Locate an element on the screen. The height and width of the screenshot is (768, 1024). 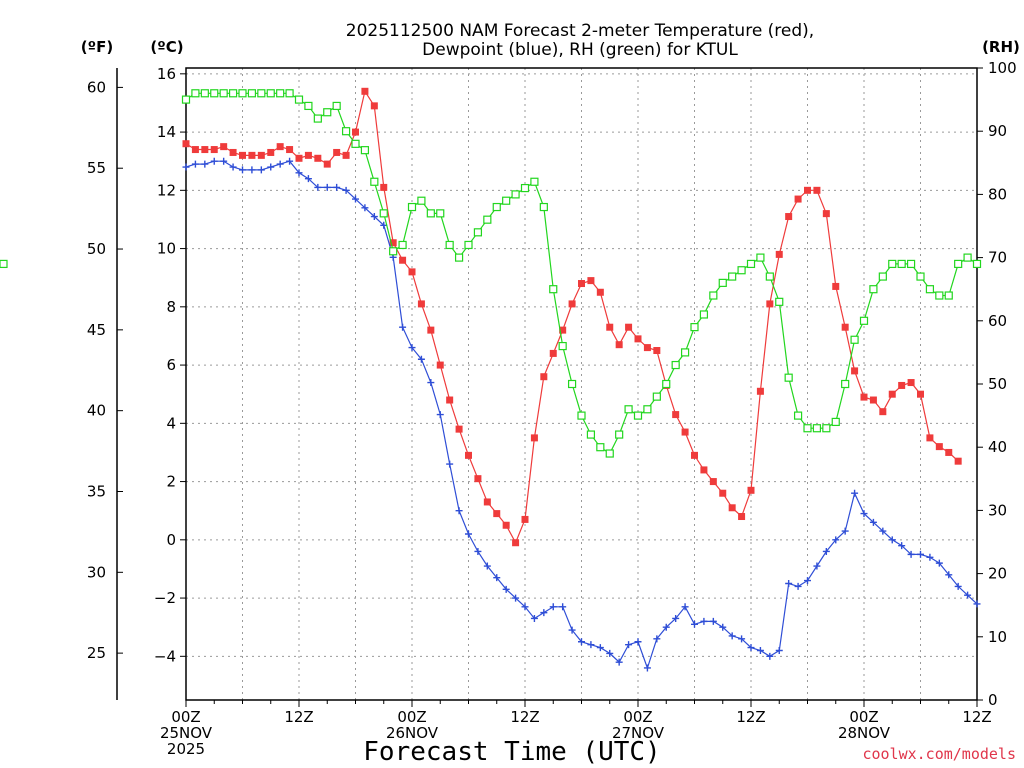
celsius-tick-label: −2 is located at coordinates (165, 598).